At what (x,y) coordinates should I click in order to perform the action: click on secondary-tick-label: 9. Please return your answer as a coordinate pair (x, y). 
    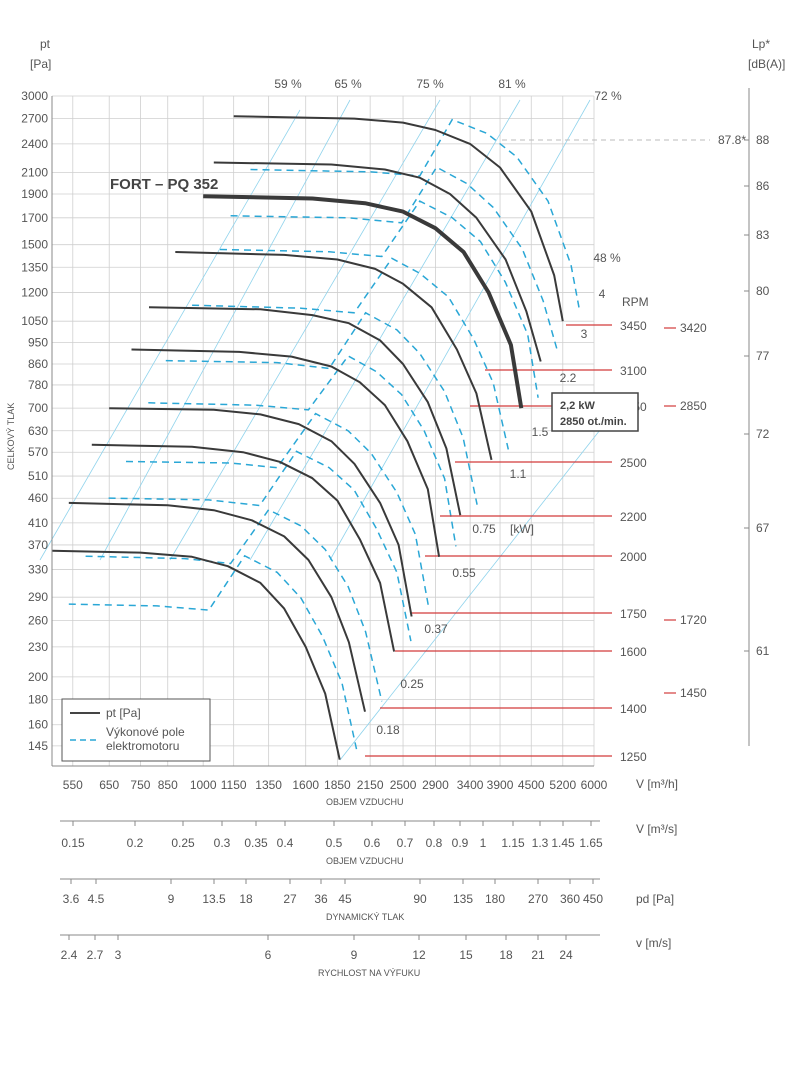
    Looking at the image, I should click on (354, 955).